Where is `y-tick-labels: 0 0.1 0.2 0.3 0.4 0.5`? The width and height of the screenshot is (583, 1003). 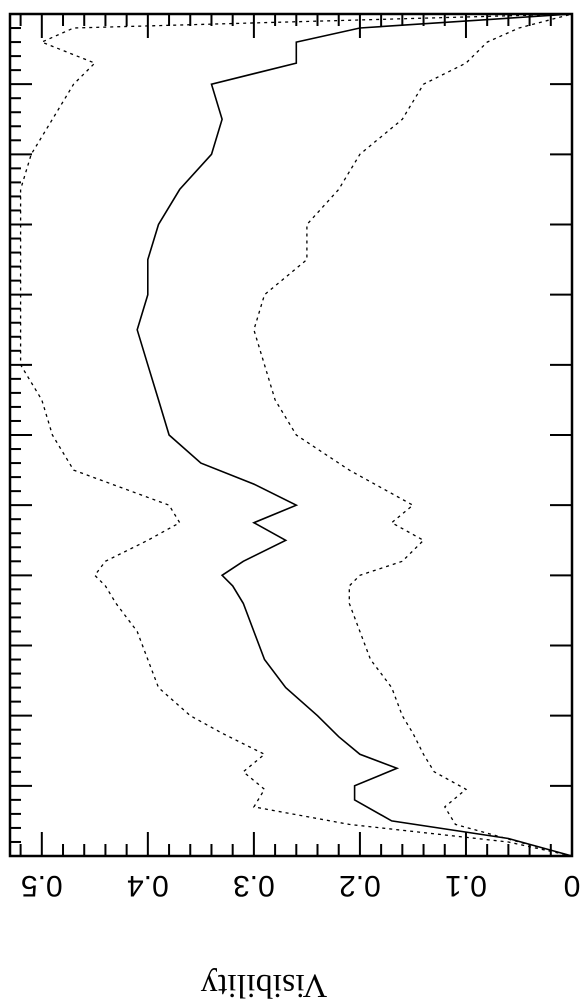 y-tick-labels: 0 0.1 0.2 0.3 0.4 0.5 is located at coordinates (300, 885).